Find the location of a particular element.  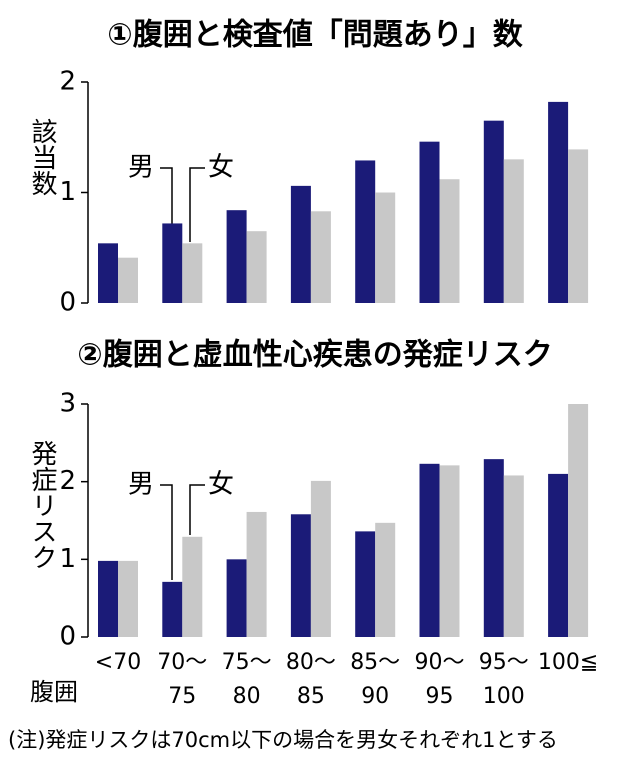

x-tick-label: 70～ 75 is located at coordinates (182, 679).